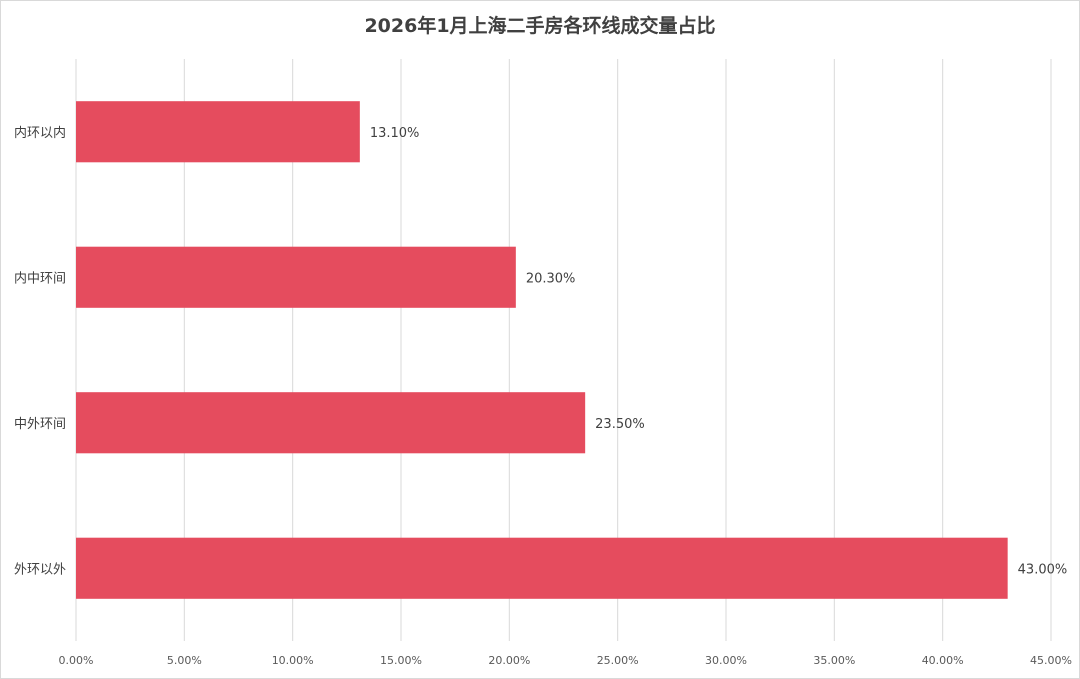 This screenshot has width=1080, height=679. I want to click on x-tick-label: 25.00%, so click(618, 660).